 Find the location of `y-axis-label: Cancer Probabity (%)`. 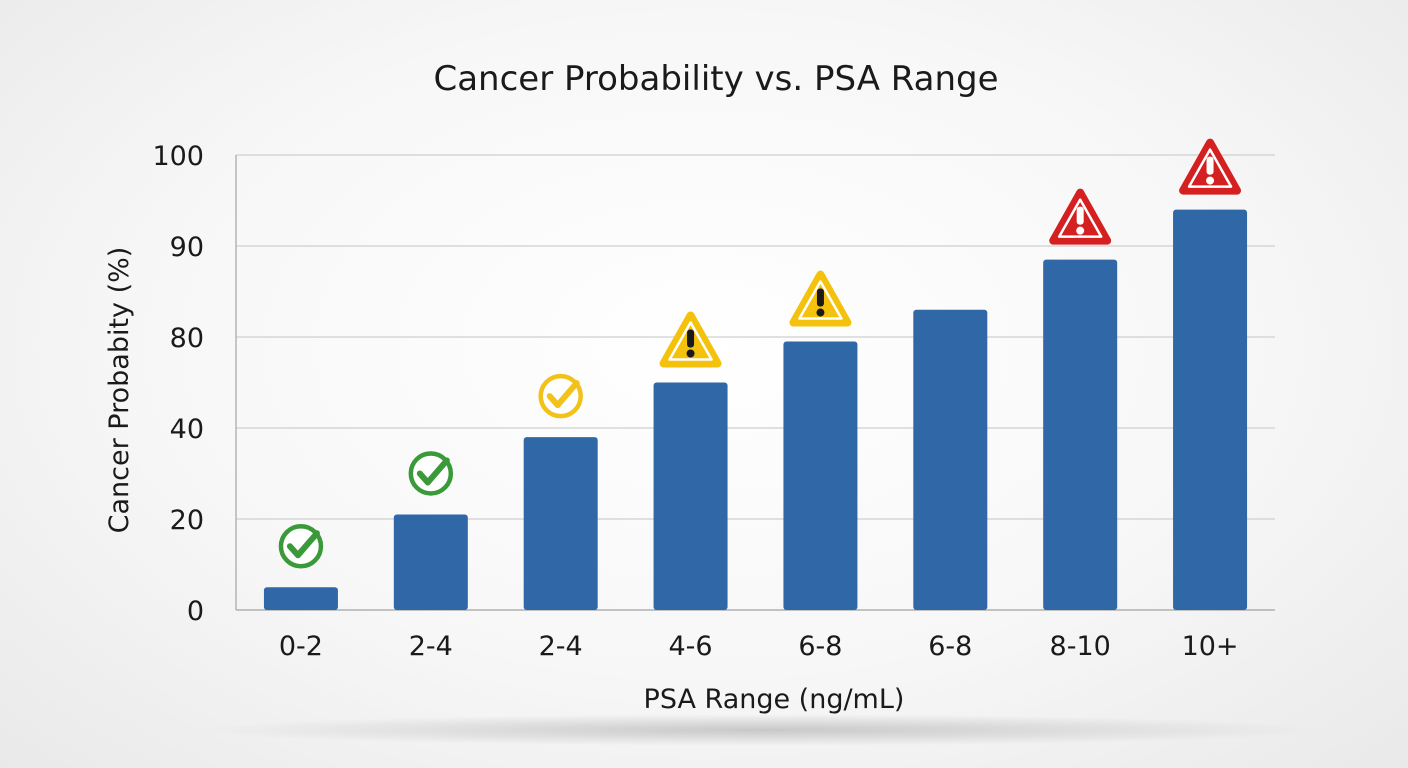

y-axis-label: Cancer Probabity (%) is located at coordinates (119, 390).